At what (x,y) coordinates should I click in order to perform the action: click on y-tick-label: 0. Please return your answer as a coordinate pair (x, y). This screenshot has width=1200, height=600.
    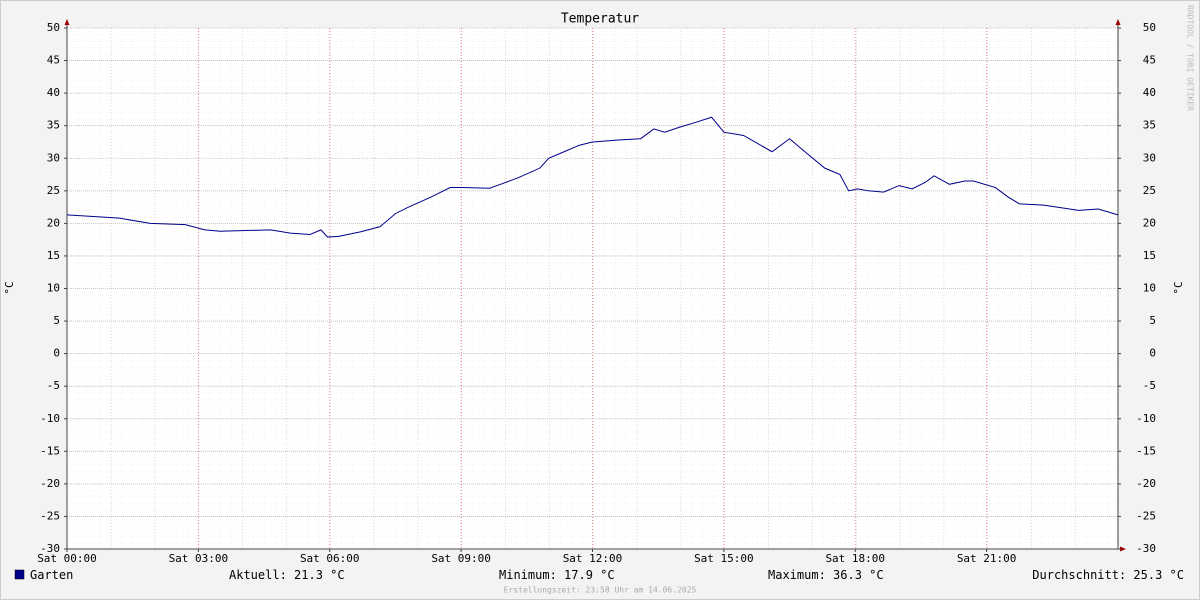
    Looking at the image, I should click on (56, 353).